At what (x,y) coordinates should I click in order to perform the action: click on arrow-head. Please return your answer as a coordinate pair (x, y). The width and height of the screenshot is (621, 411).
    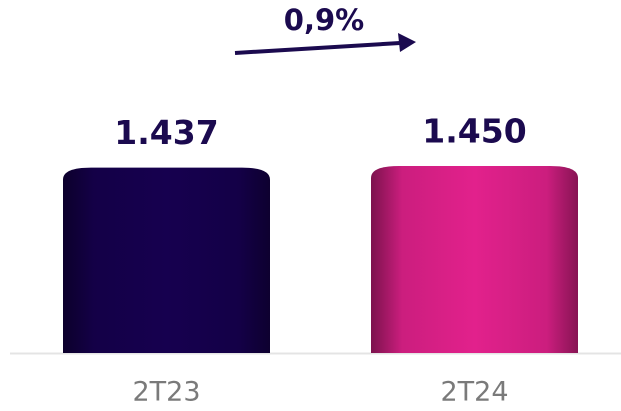
    Looking at the image, I should click on (407, 42).